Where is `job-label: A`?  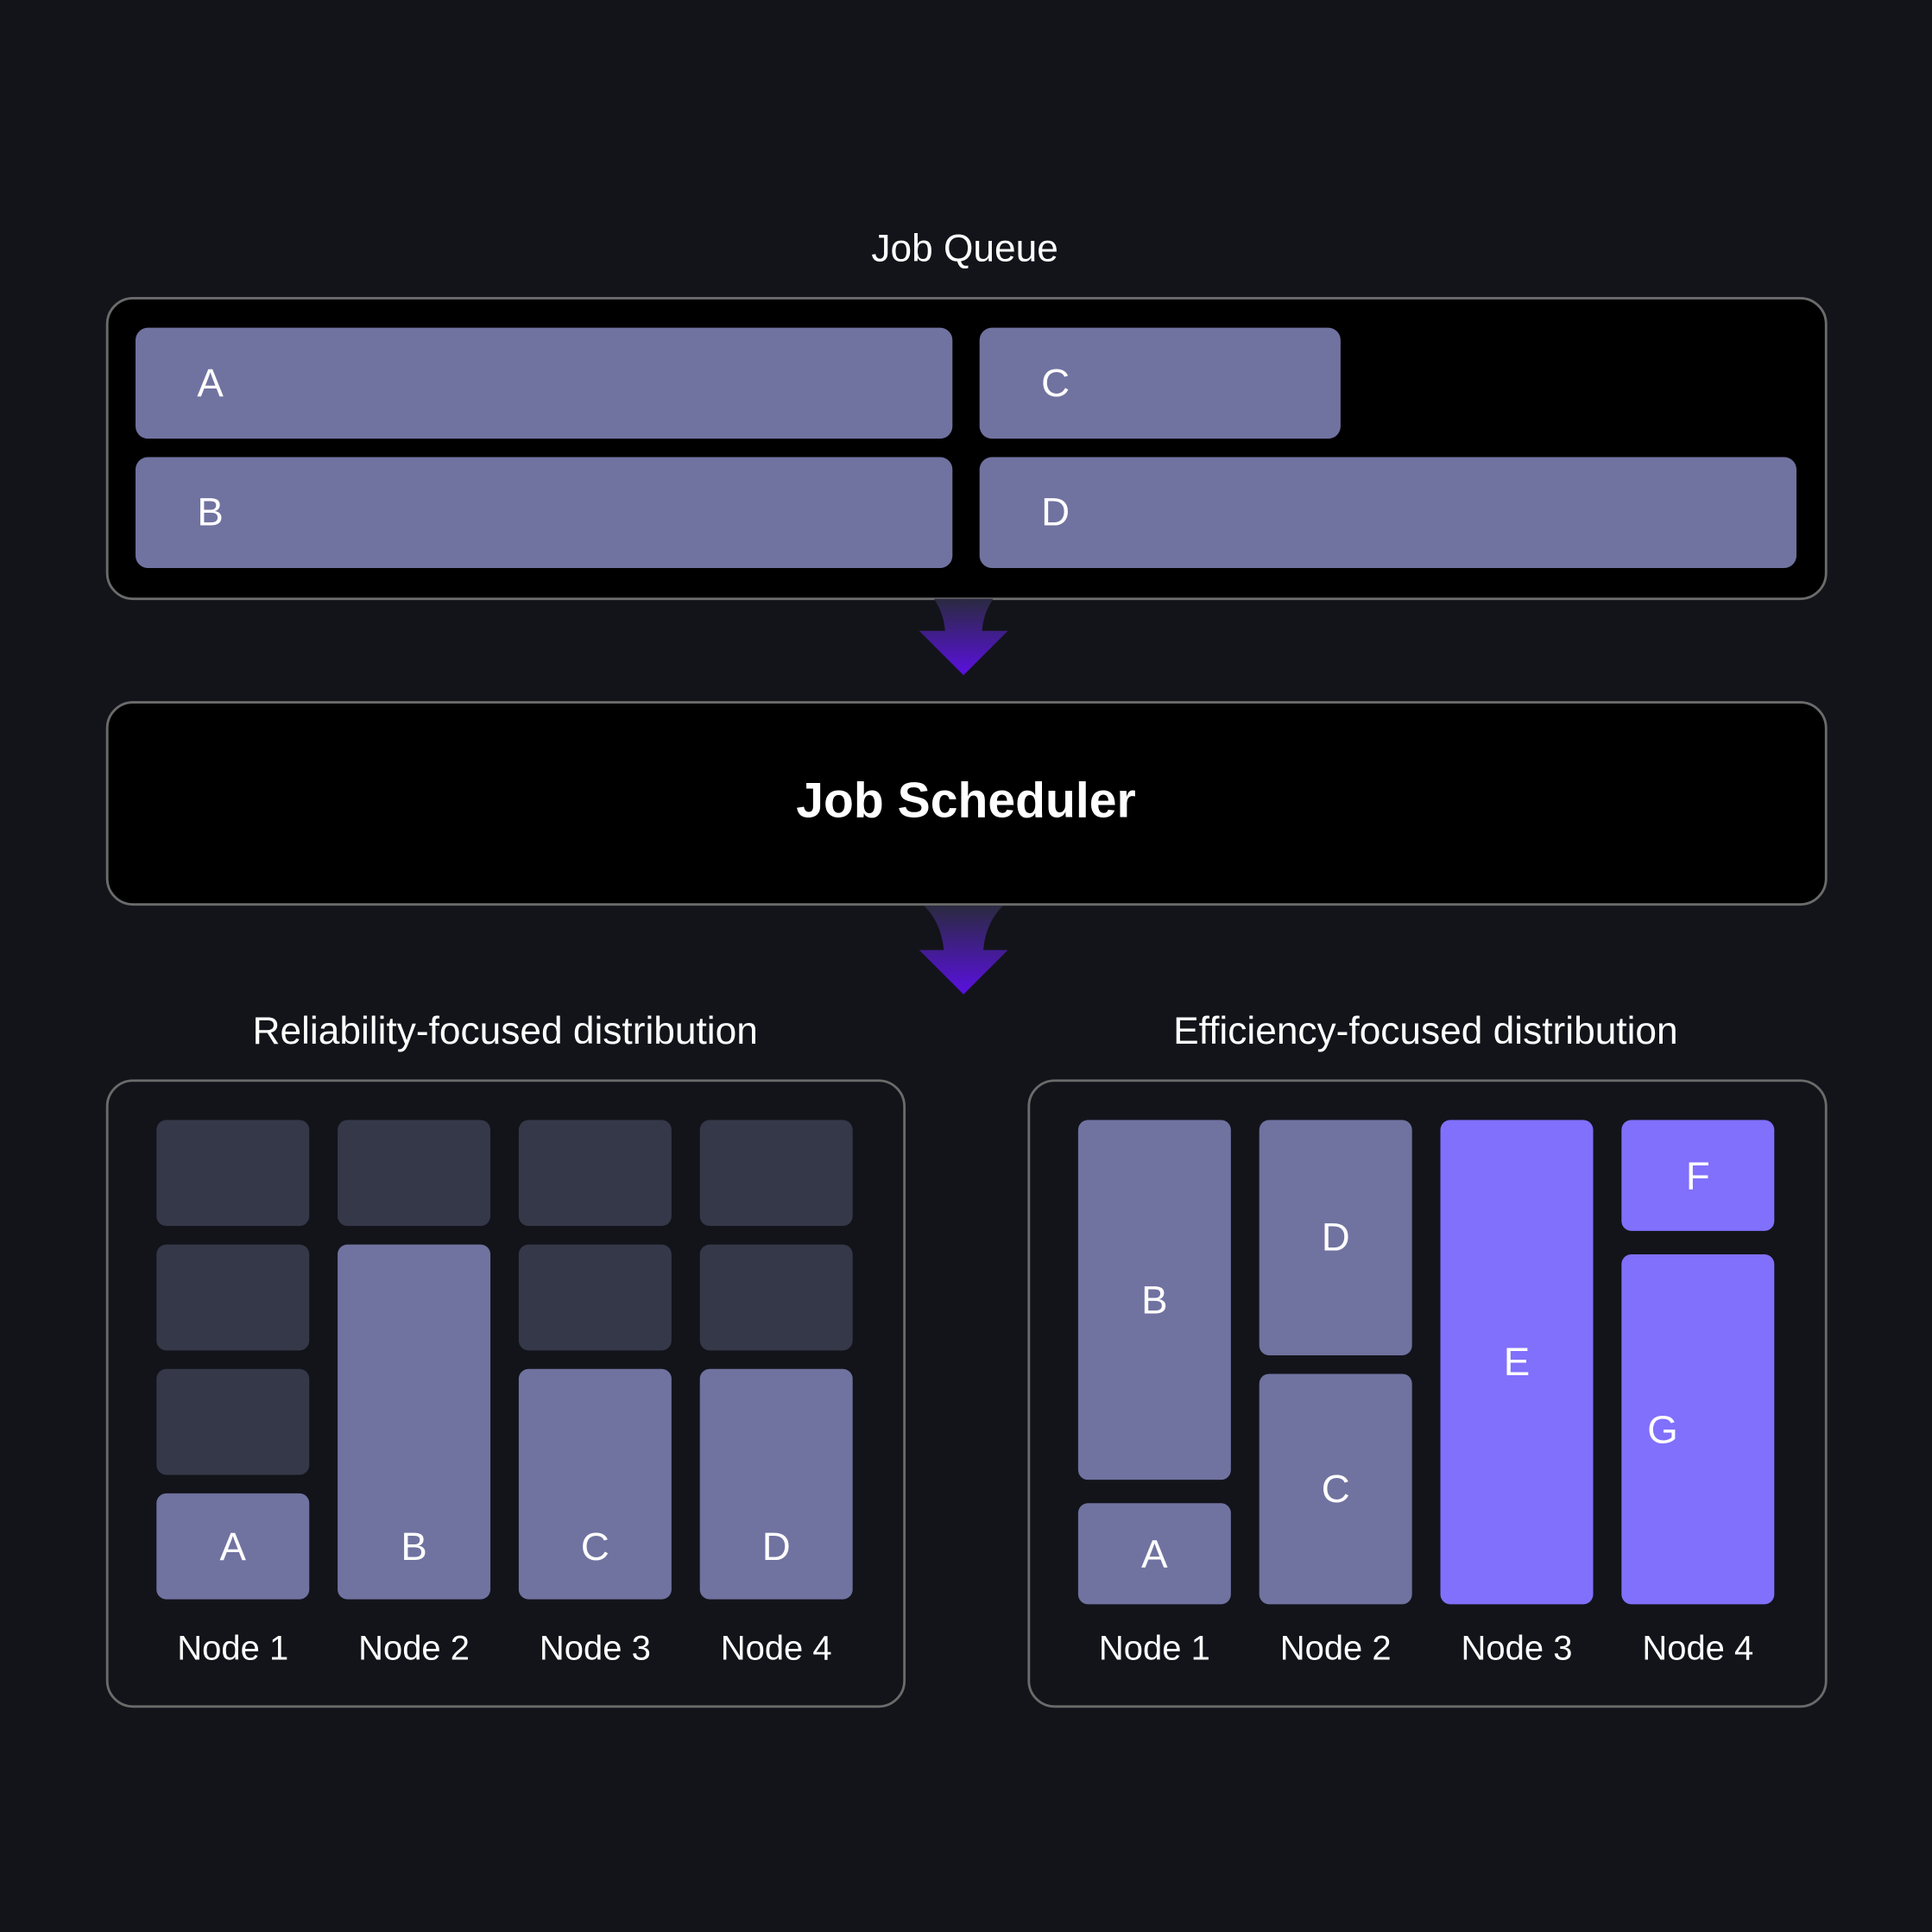 job-label: A is located at coordinates (210, 382).